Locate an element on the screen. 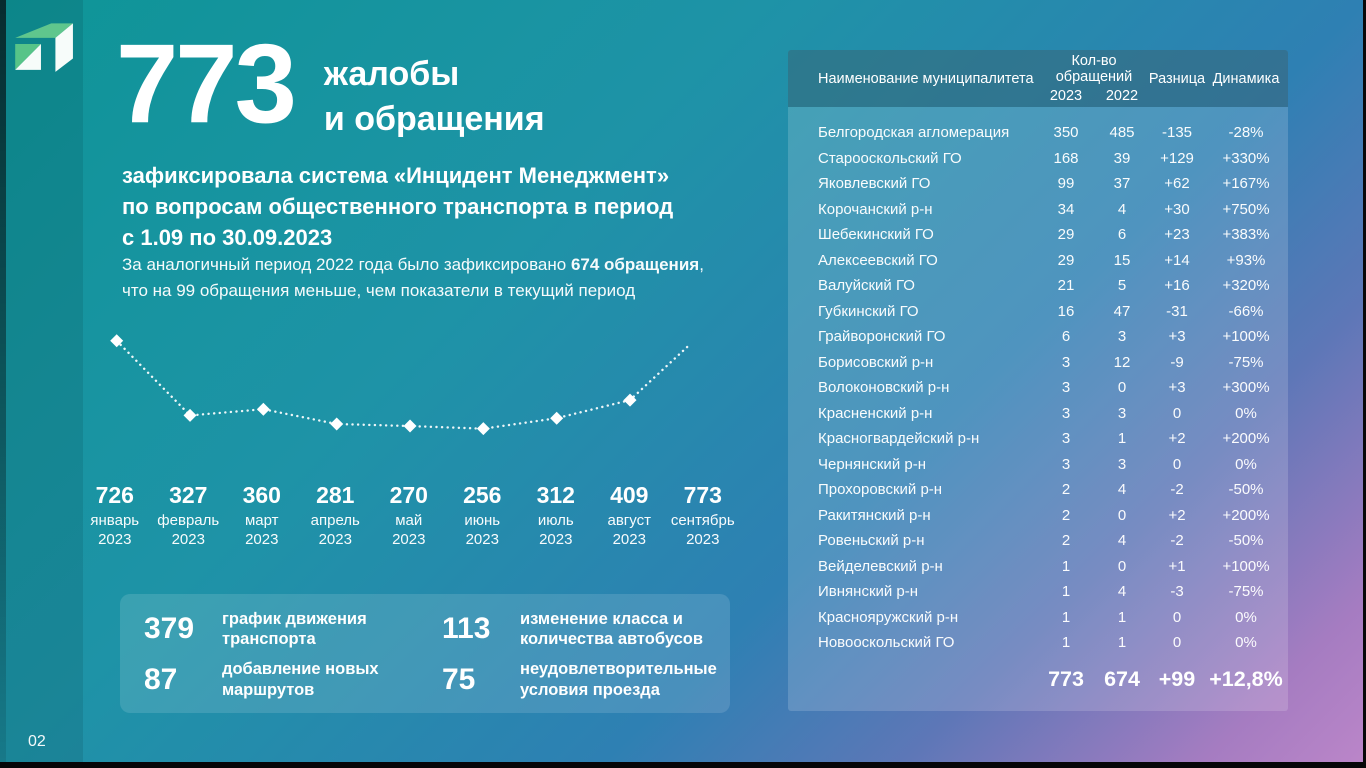 This screenshot has height=768, width=1366. table-row: Ракитянский р-н 2 0 +2 +200% is located at coordinates (1038, 516).